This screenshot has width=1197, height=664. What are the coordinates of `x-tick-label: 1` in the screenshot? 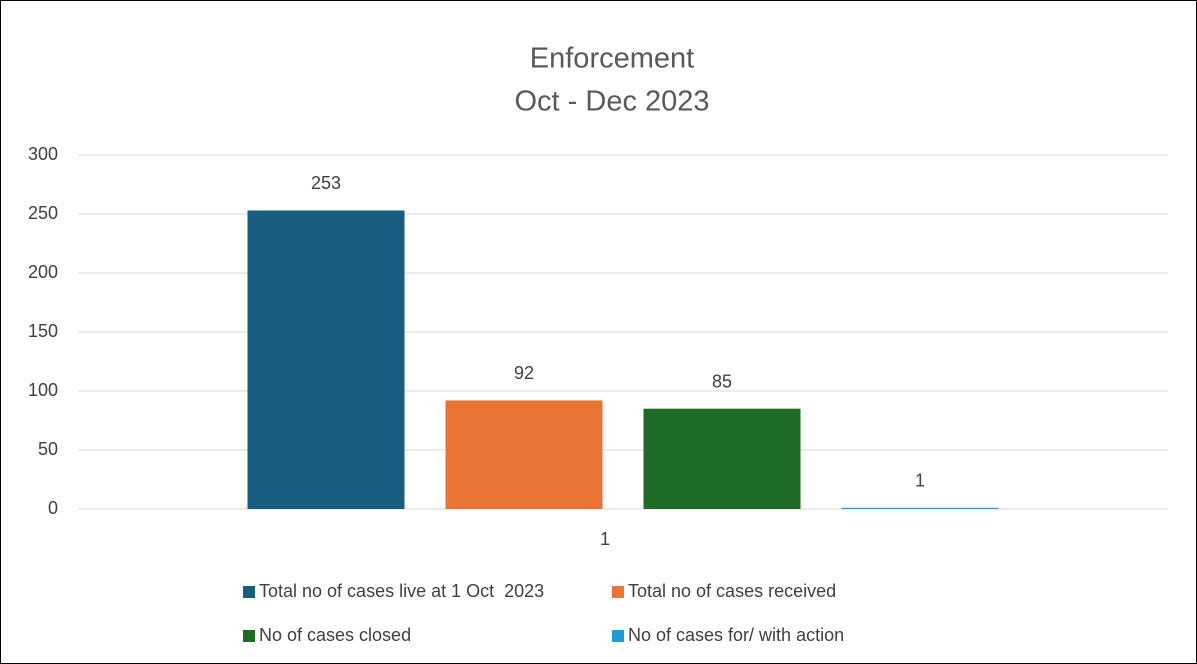 It's located at (605, 539).